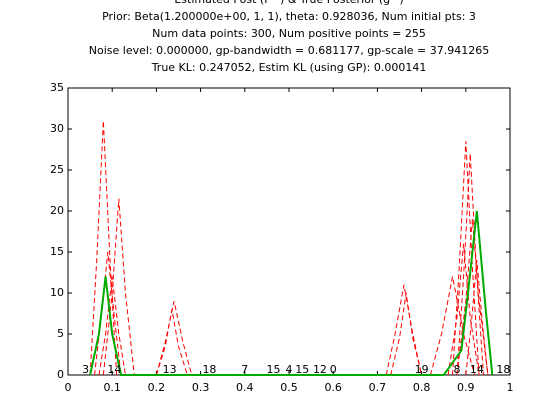 The height and width of the screenshot is (420, 560). I want to click on x-tick-label: 0.1, so click(112, 387).